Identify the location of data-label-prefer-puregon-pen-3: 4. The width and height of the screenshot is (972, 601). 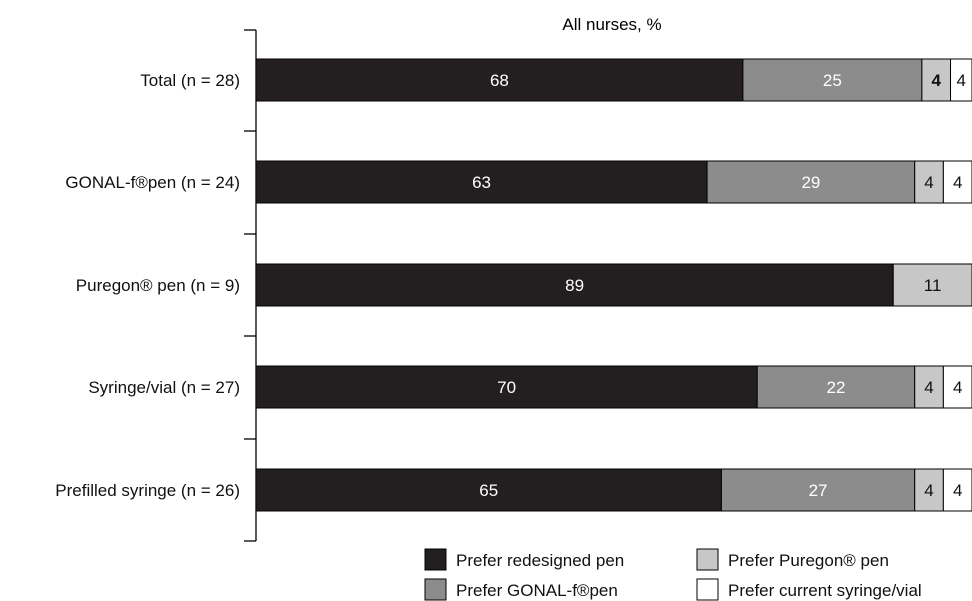
(928, 387).